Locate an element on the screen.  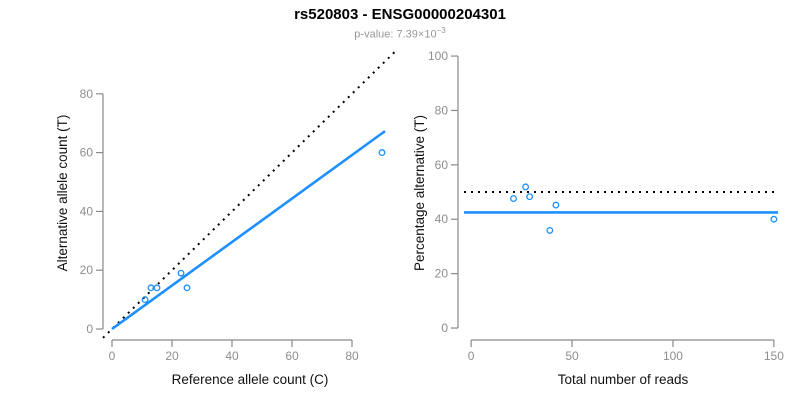
x-tick-label: 100 is located at coordinates (673, 356).